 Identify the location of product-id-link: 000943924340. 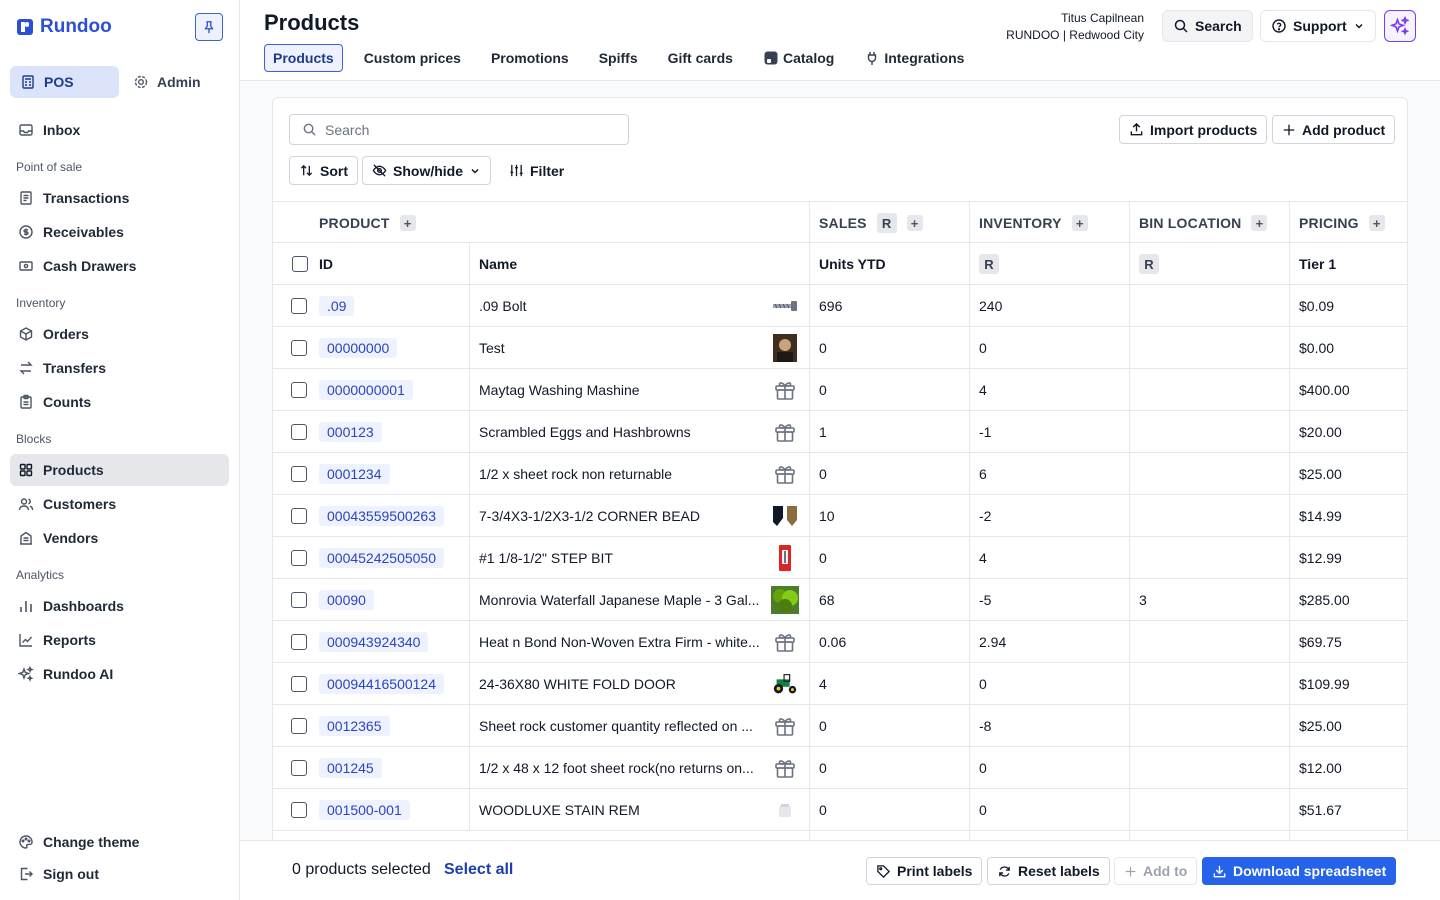
(374, 642).